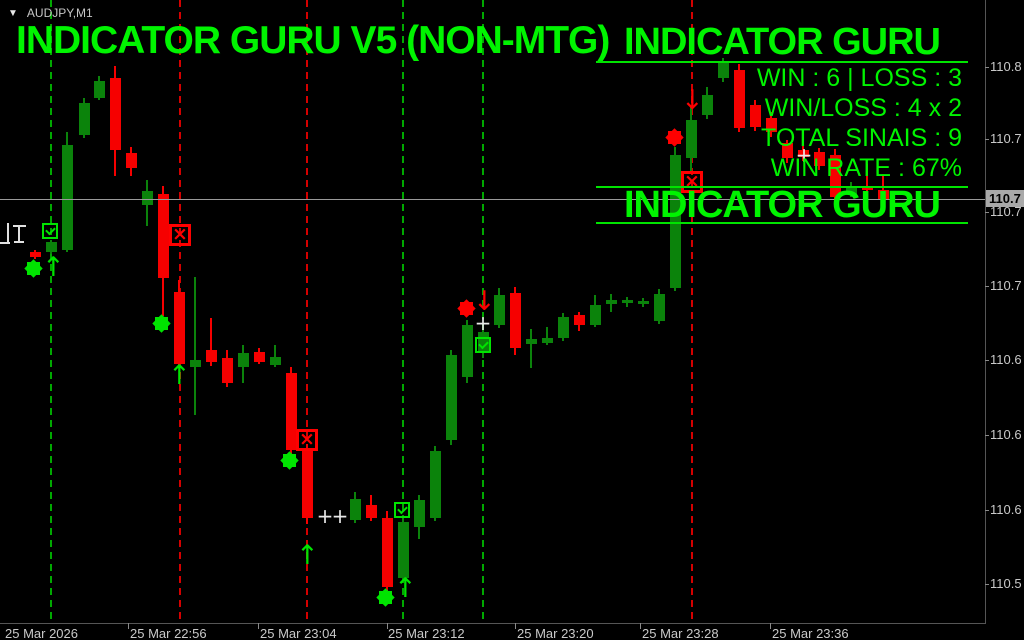  I want to click on time-axis-label: 25 Mar 23:28, so click(680, 633).